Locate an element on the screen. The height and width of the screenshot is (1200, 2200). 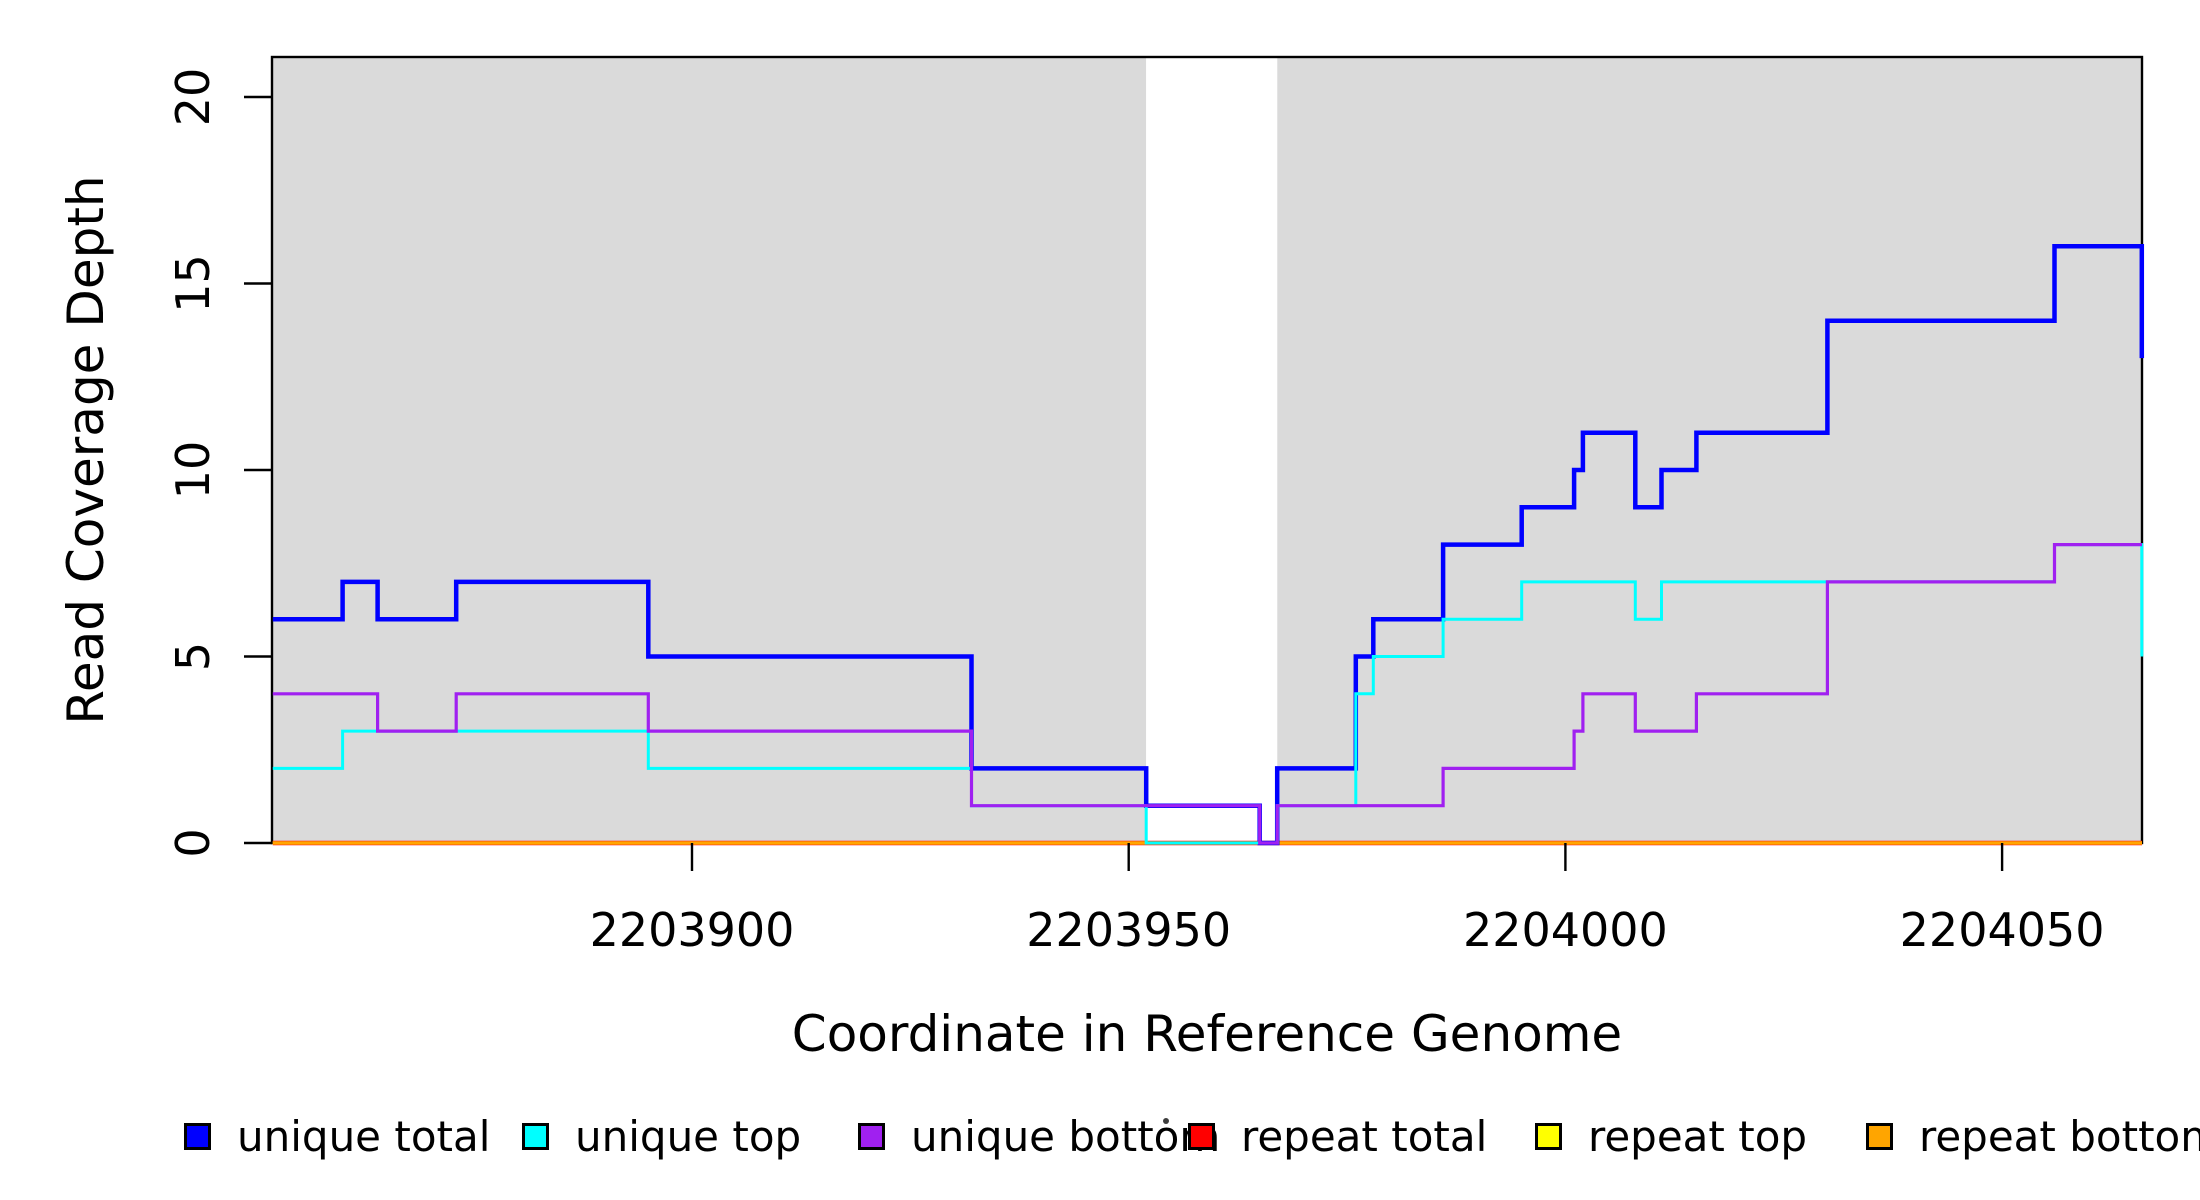
legend-label: repeat top is located at coordinates (1698, 1136).